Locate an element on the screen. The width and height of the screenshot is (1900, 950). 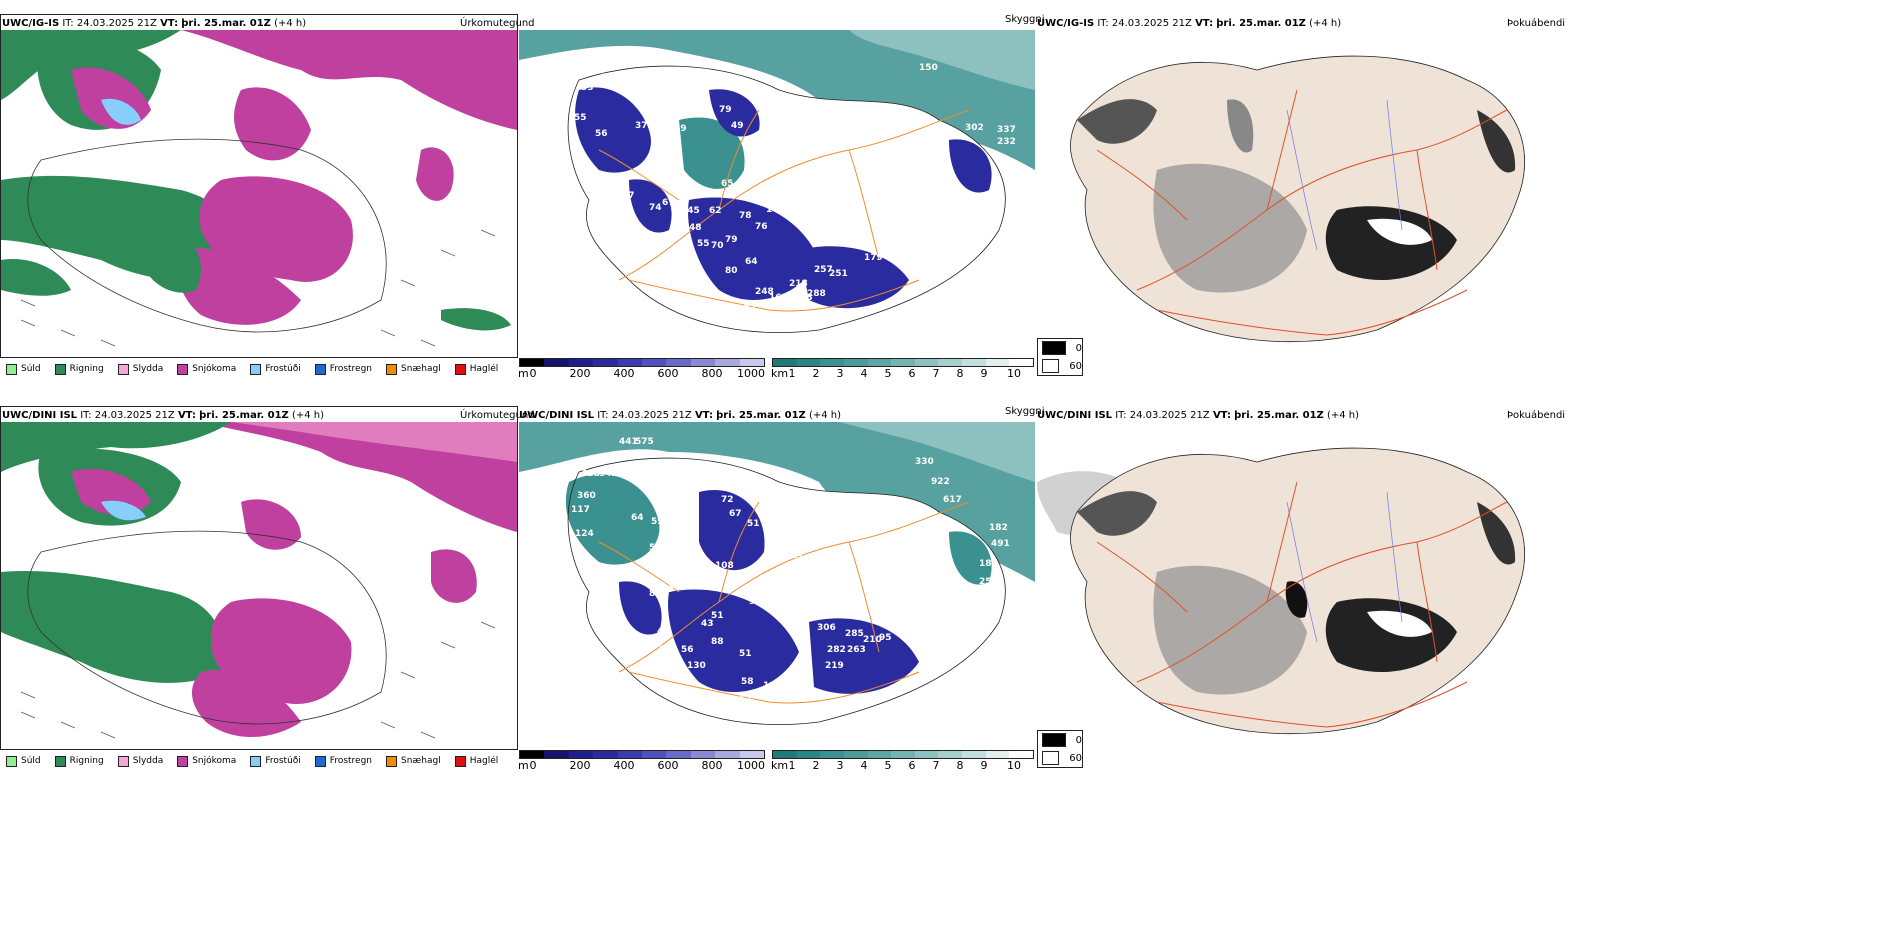
svg-text: 491 is located at coordinates (1000, 544).